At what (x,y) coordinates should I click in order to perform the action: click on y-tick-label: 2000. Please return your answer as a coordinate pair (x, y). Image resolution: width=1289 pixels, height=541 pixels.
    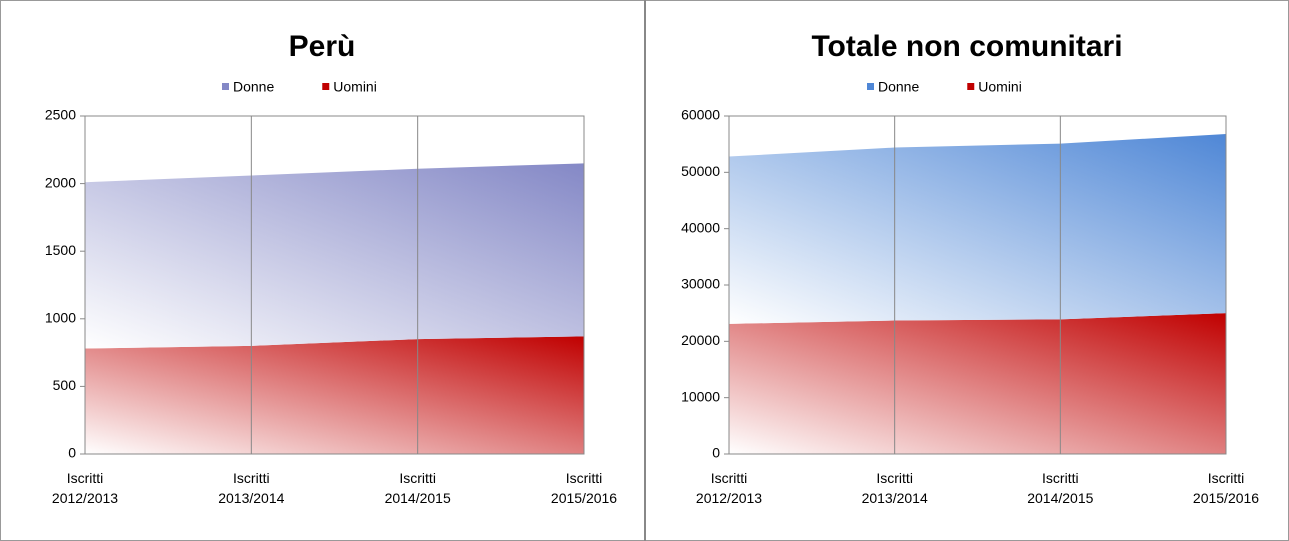
    Looking at the image, I should click on (60, 182).